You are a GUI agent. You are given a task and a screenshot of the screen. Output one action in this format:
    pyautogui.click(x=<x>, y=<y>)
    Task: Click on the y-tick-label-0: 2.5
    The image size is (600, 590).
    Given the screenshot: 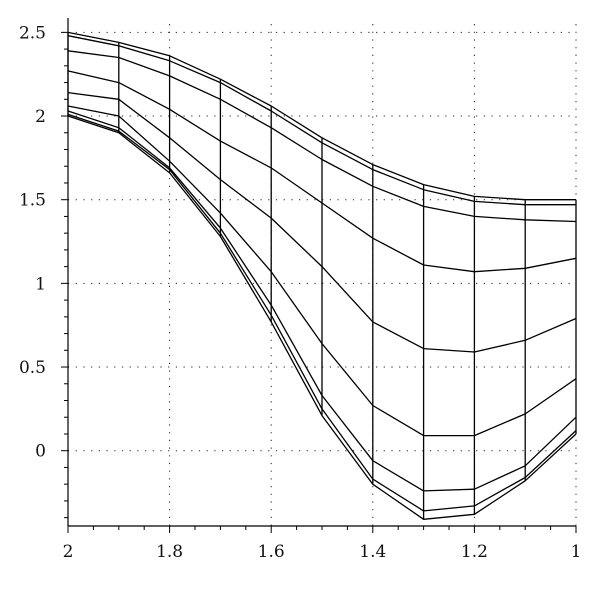 What is the action you would take?
    pyautogui.click(x=32, y=33)
    